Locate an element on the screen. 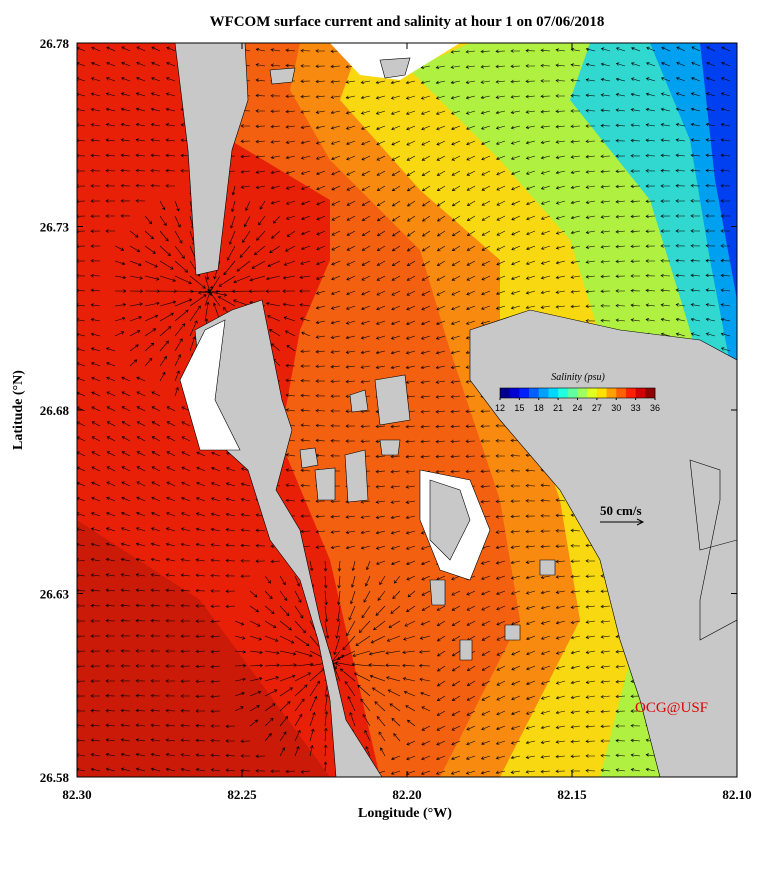 This screenshot has width=770, height=869. y-tick-label: 26.68 is located at coordinates (55, 410).